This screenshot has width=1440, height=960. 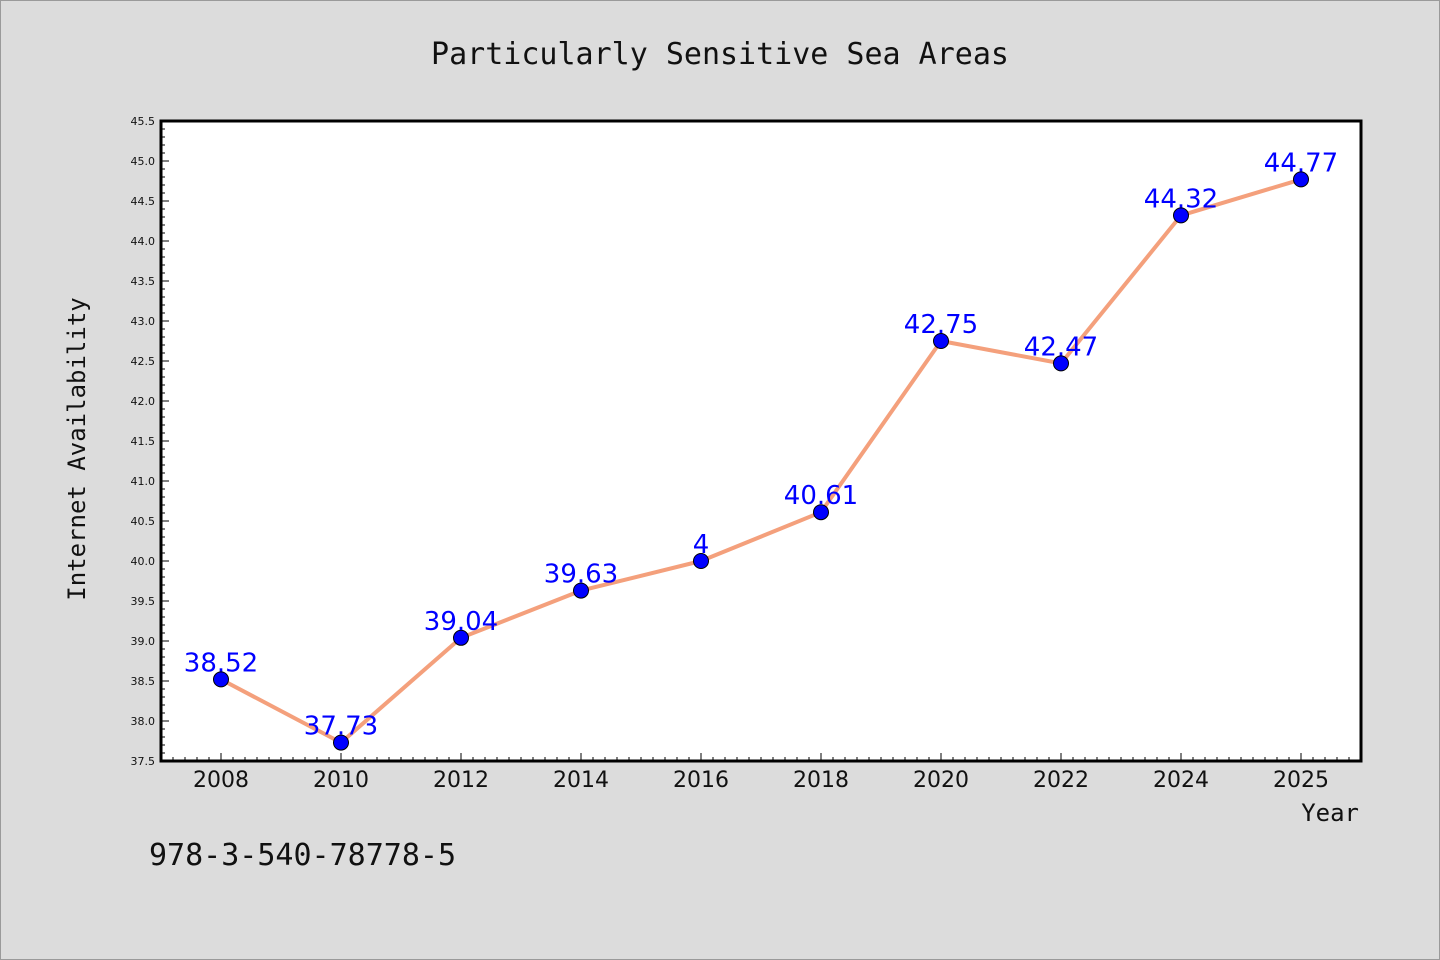 What do you see at coordinates (143, 401) in the screenshot?
I see `y-tick-label: 42.0` at bounding box center [143, 401].